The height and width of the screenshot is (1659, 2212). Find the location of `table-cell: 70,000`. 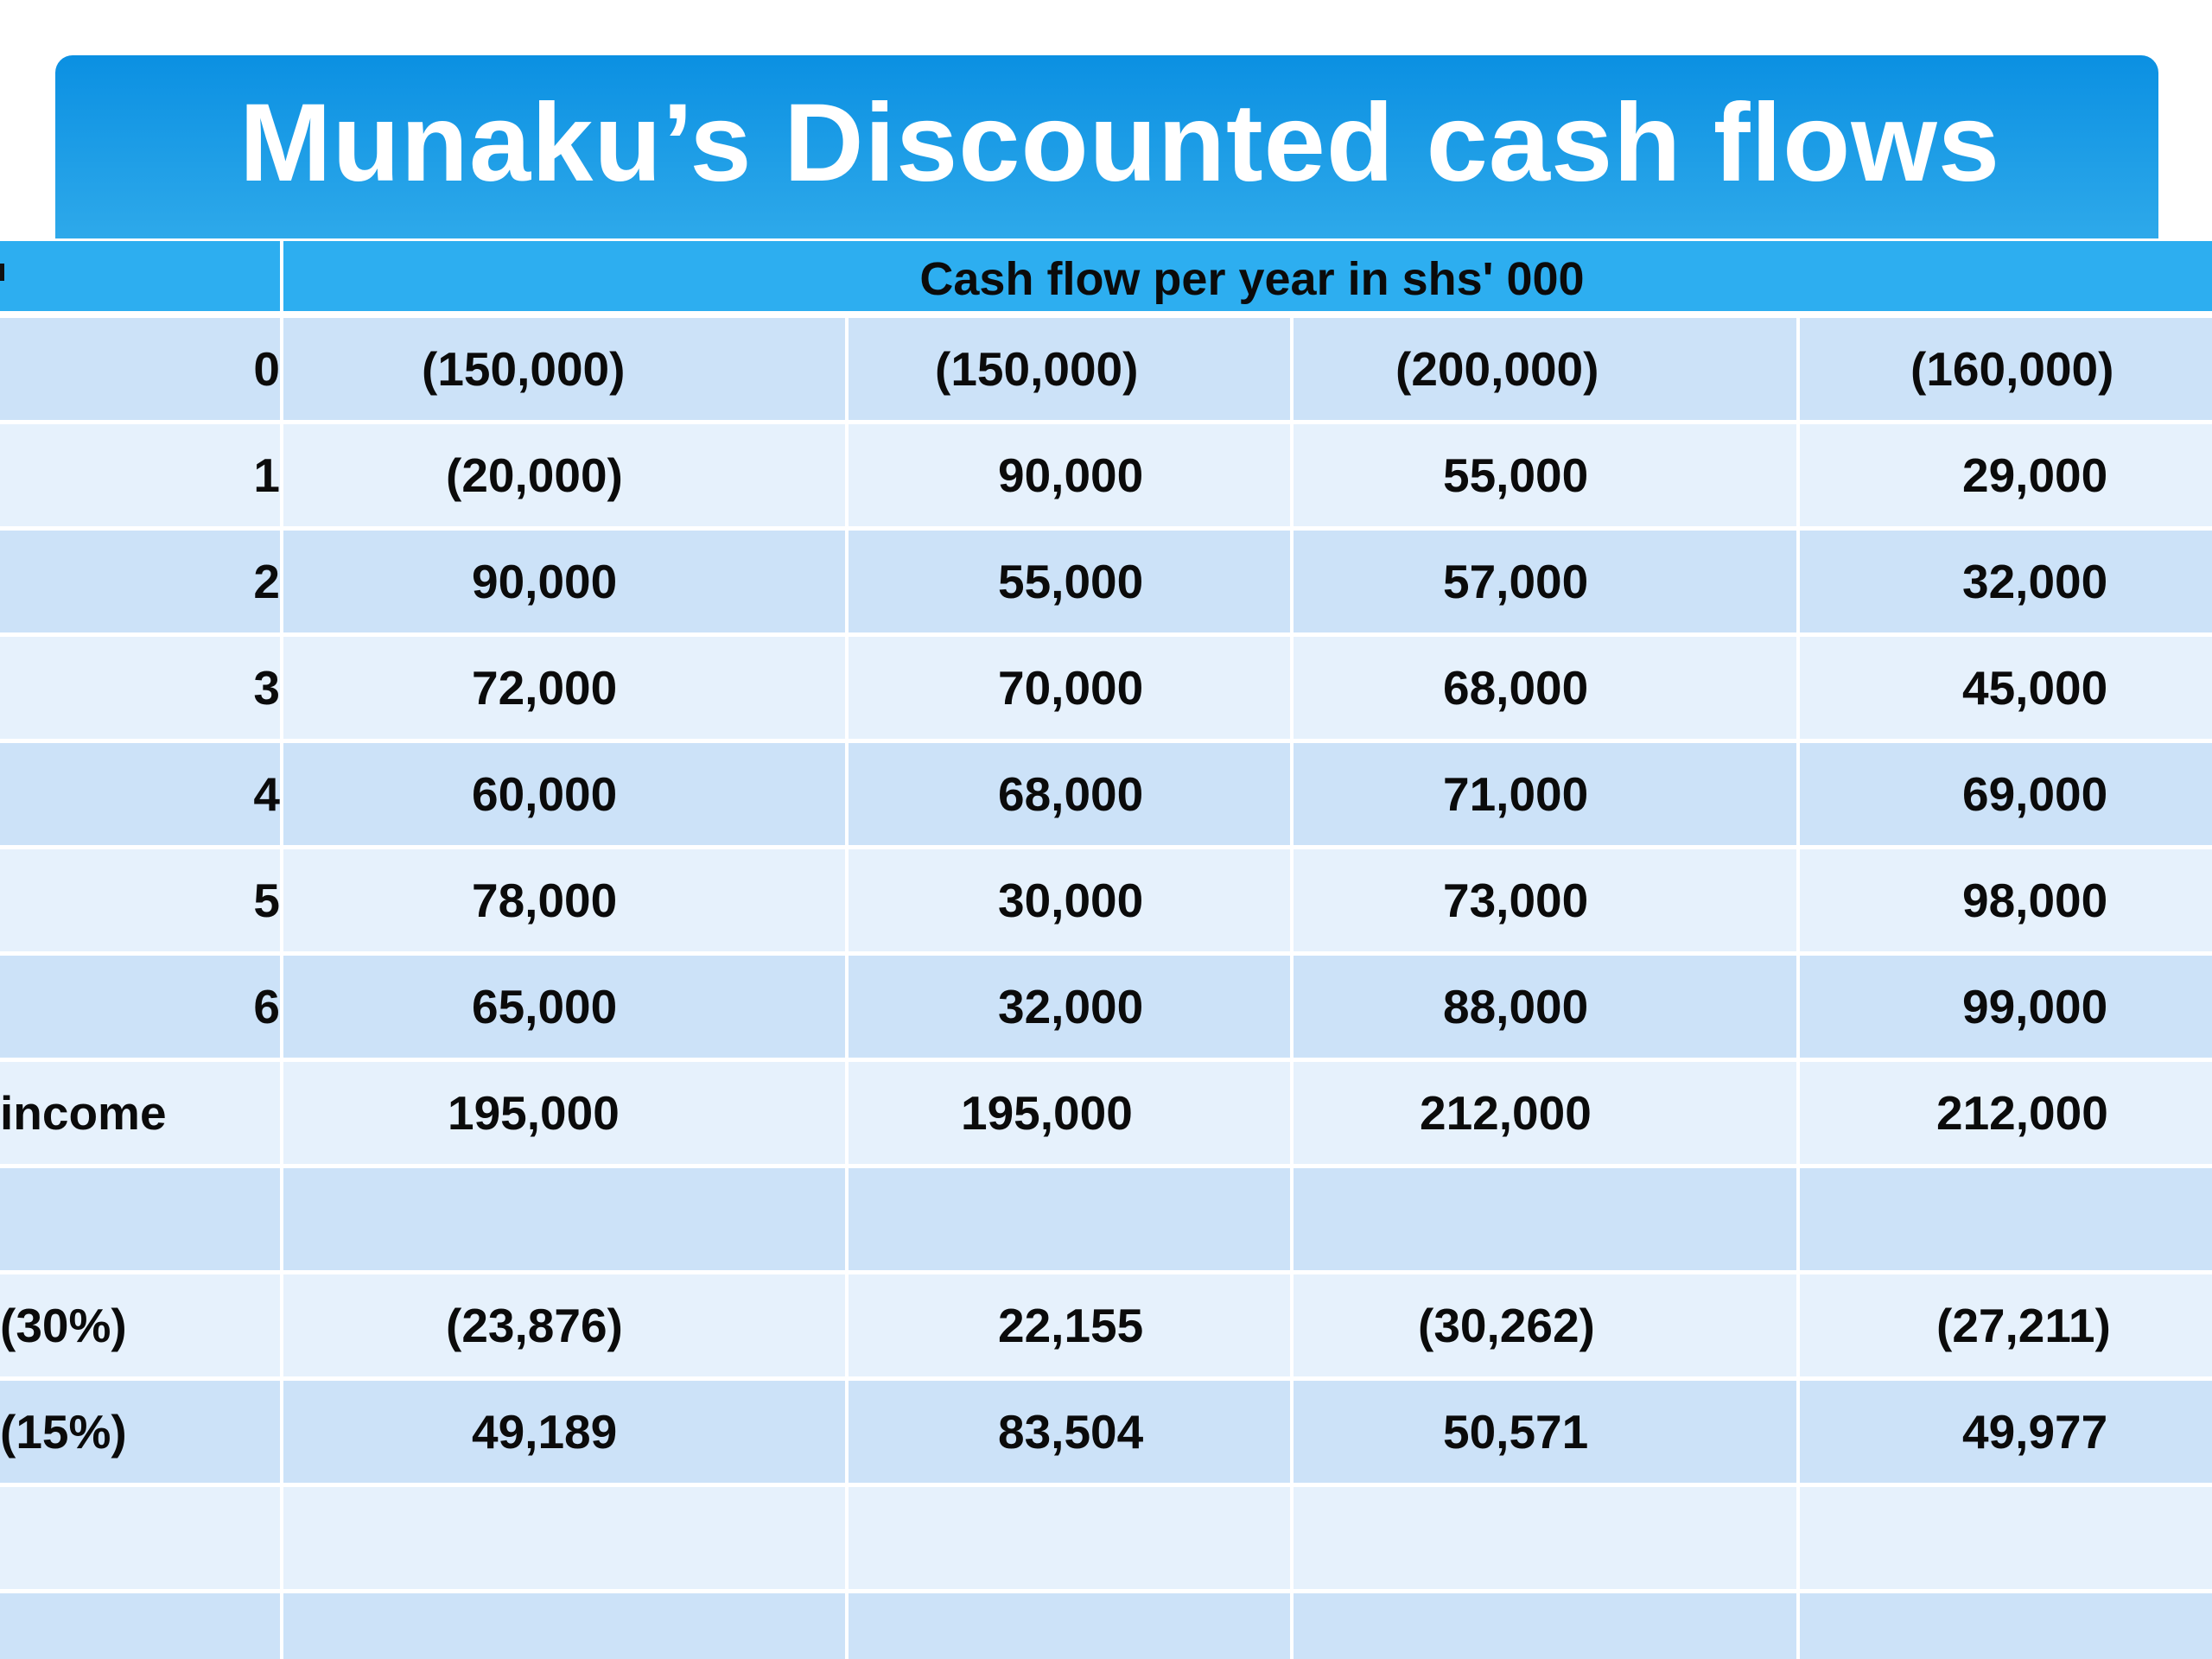

table-cell: 70,000 is located at coordinates (1069, 688).